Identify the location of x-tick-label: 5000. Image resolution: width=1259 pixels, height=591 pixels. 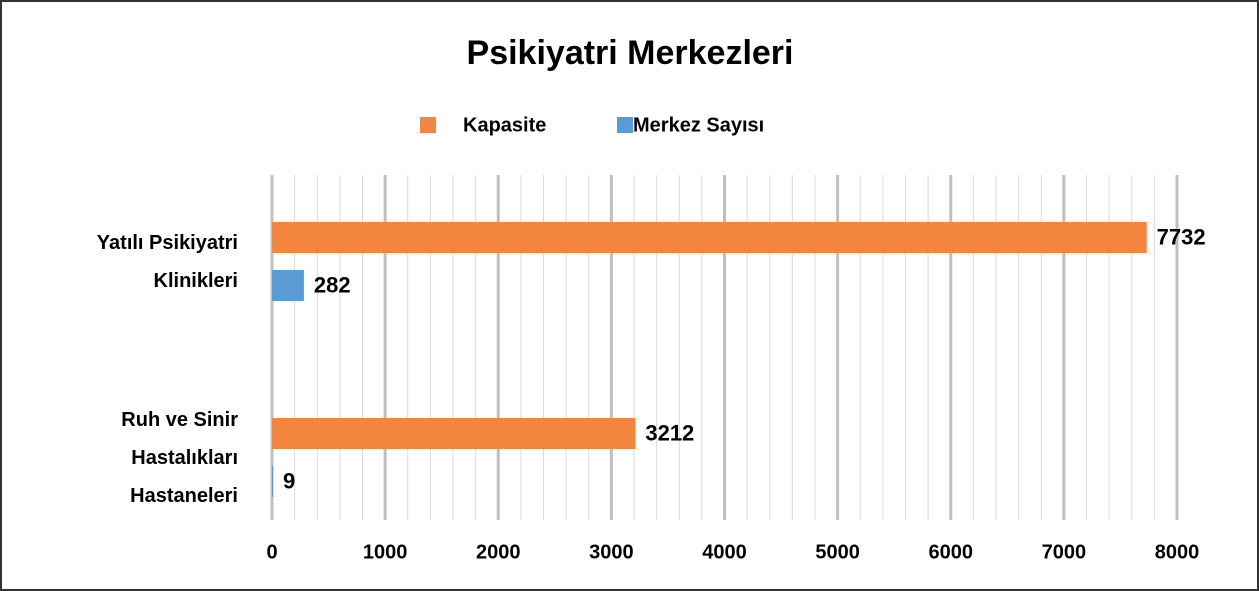
(837, 552).